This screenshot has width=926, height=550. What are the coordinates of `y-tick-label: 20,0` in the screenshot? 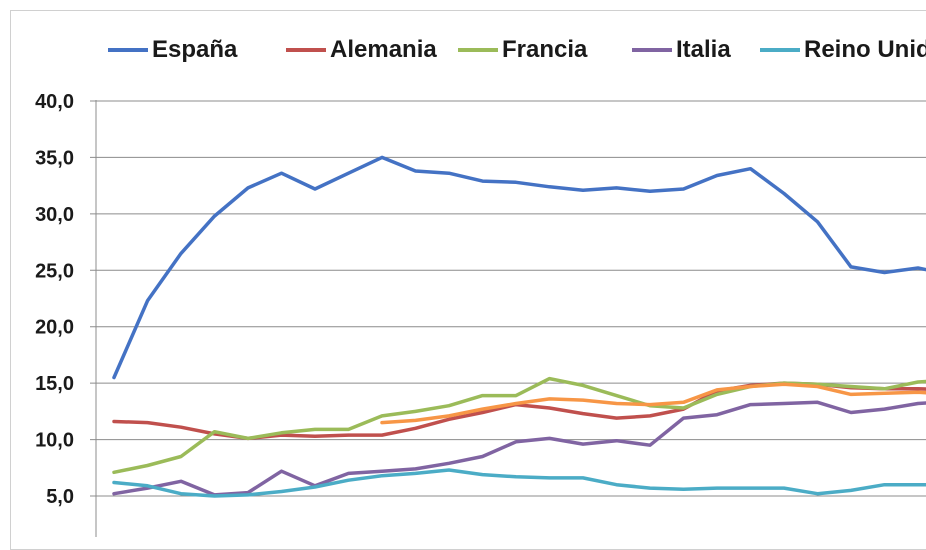 It's located at (54, 328).